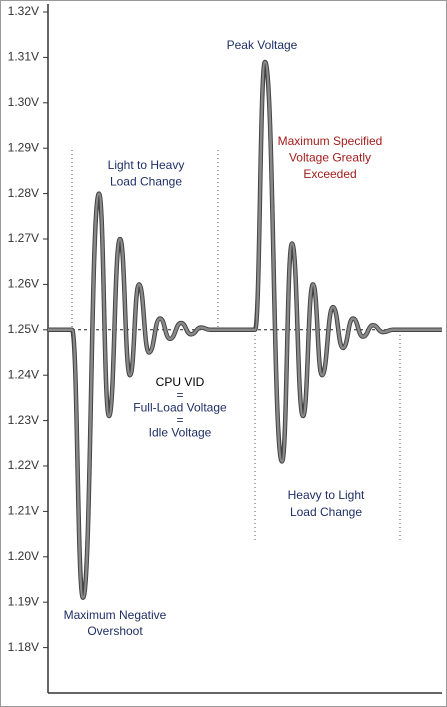 The image size is (447, 707). Describe the element at coordinates (23, 329) in the screenshot. I see `y-tick-label: 1.25V` at that location.